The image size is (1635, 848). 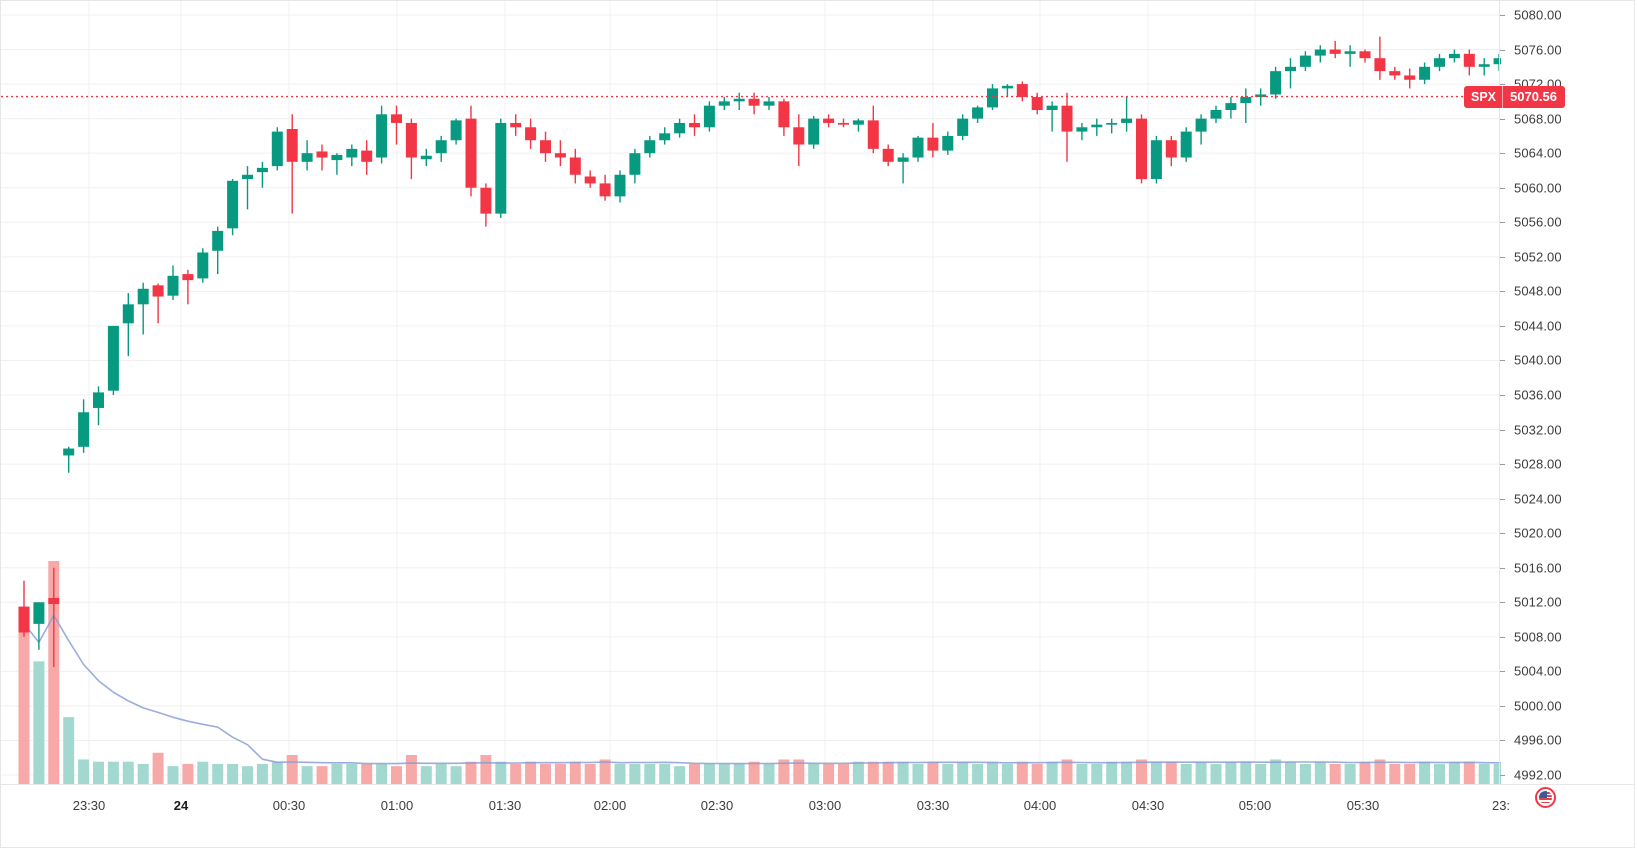 What do you see at coordinates (1538, 602) in the screenshot?
I see `price-tick-label: 5012.00` at bounding box center [1538, 602].